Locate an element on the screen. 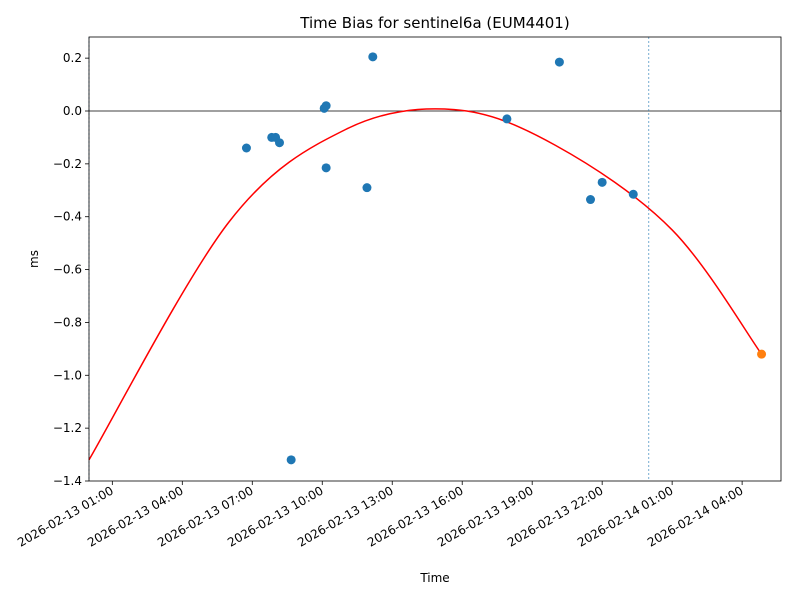  chart-title: Time Bias for sentinel6a (EUM4401) is located at coordinates (434, 23).